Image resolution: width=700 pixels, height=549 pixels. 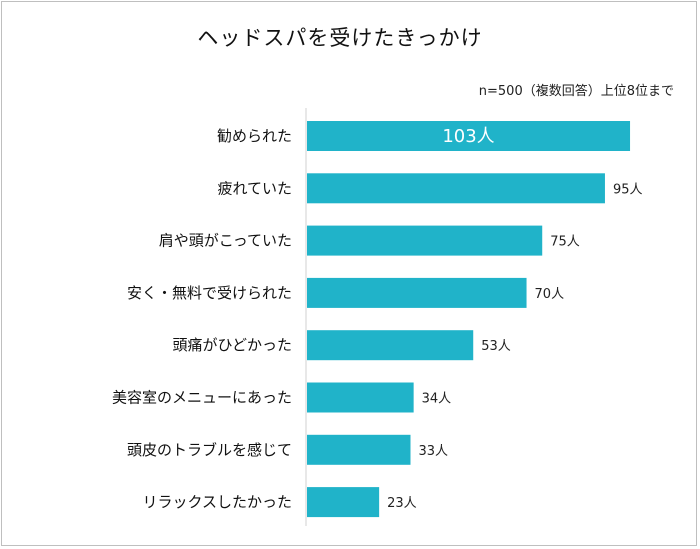 What do you see at coordinates (434, 451) in the screenshot?
I see `value-label: 33人` at bounding box center [434, 451].